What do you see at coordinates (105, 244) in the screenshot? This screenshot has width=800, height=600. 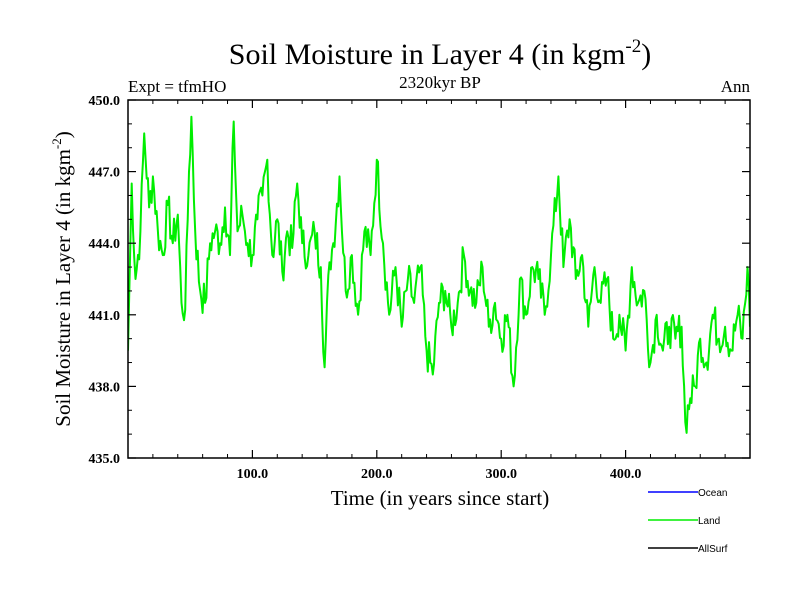 I see `y-tick-label: 444.0` at bounding box center [105, 244].